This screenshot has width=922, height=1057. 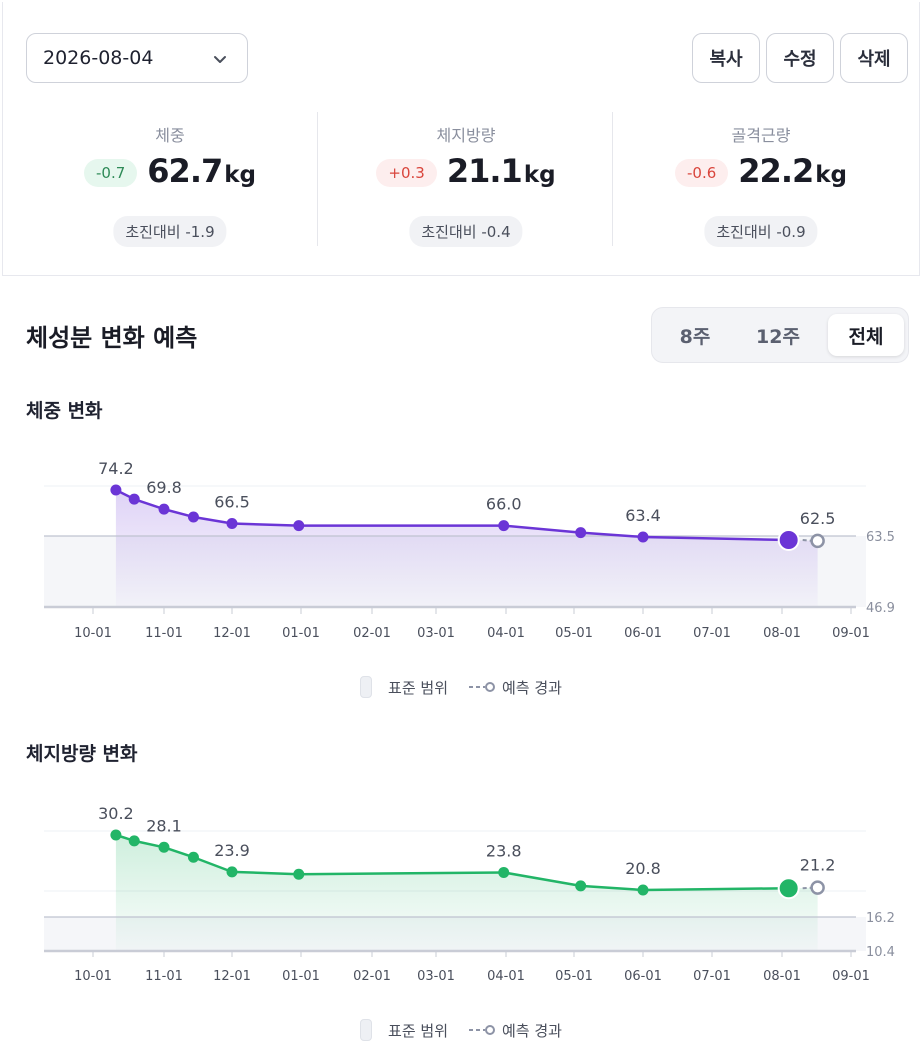 What do you see at coordinates (170, 231) in the screenshot?
I see `baseline-badge: 초진대비 -1.9` at bounding box center [170, 231].